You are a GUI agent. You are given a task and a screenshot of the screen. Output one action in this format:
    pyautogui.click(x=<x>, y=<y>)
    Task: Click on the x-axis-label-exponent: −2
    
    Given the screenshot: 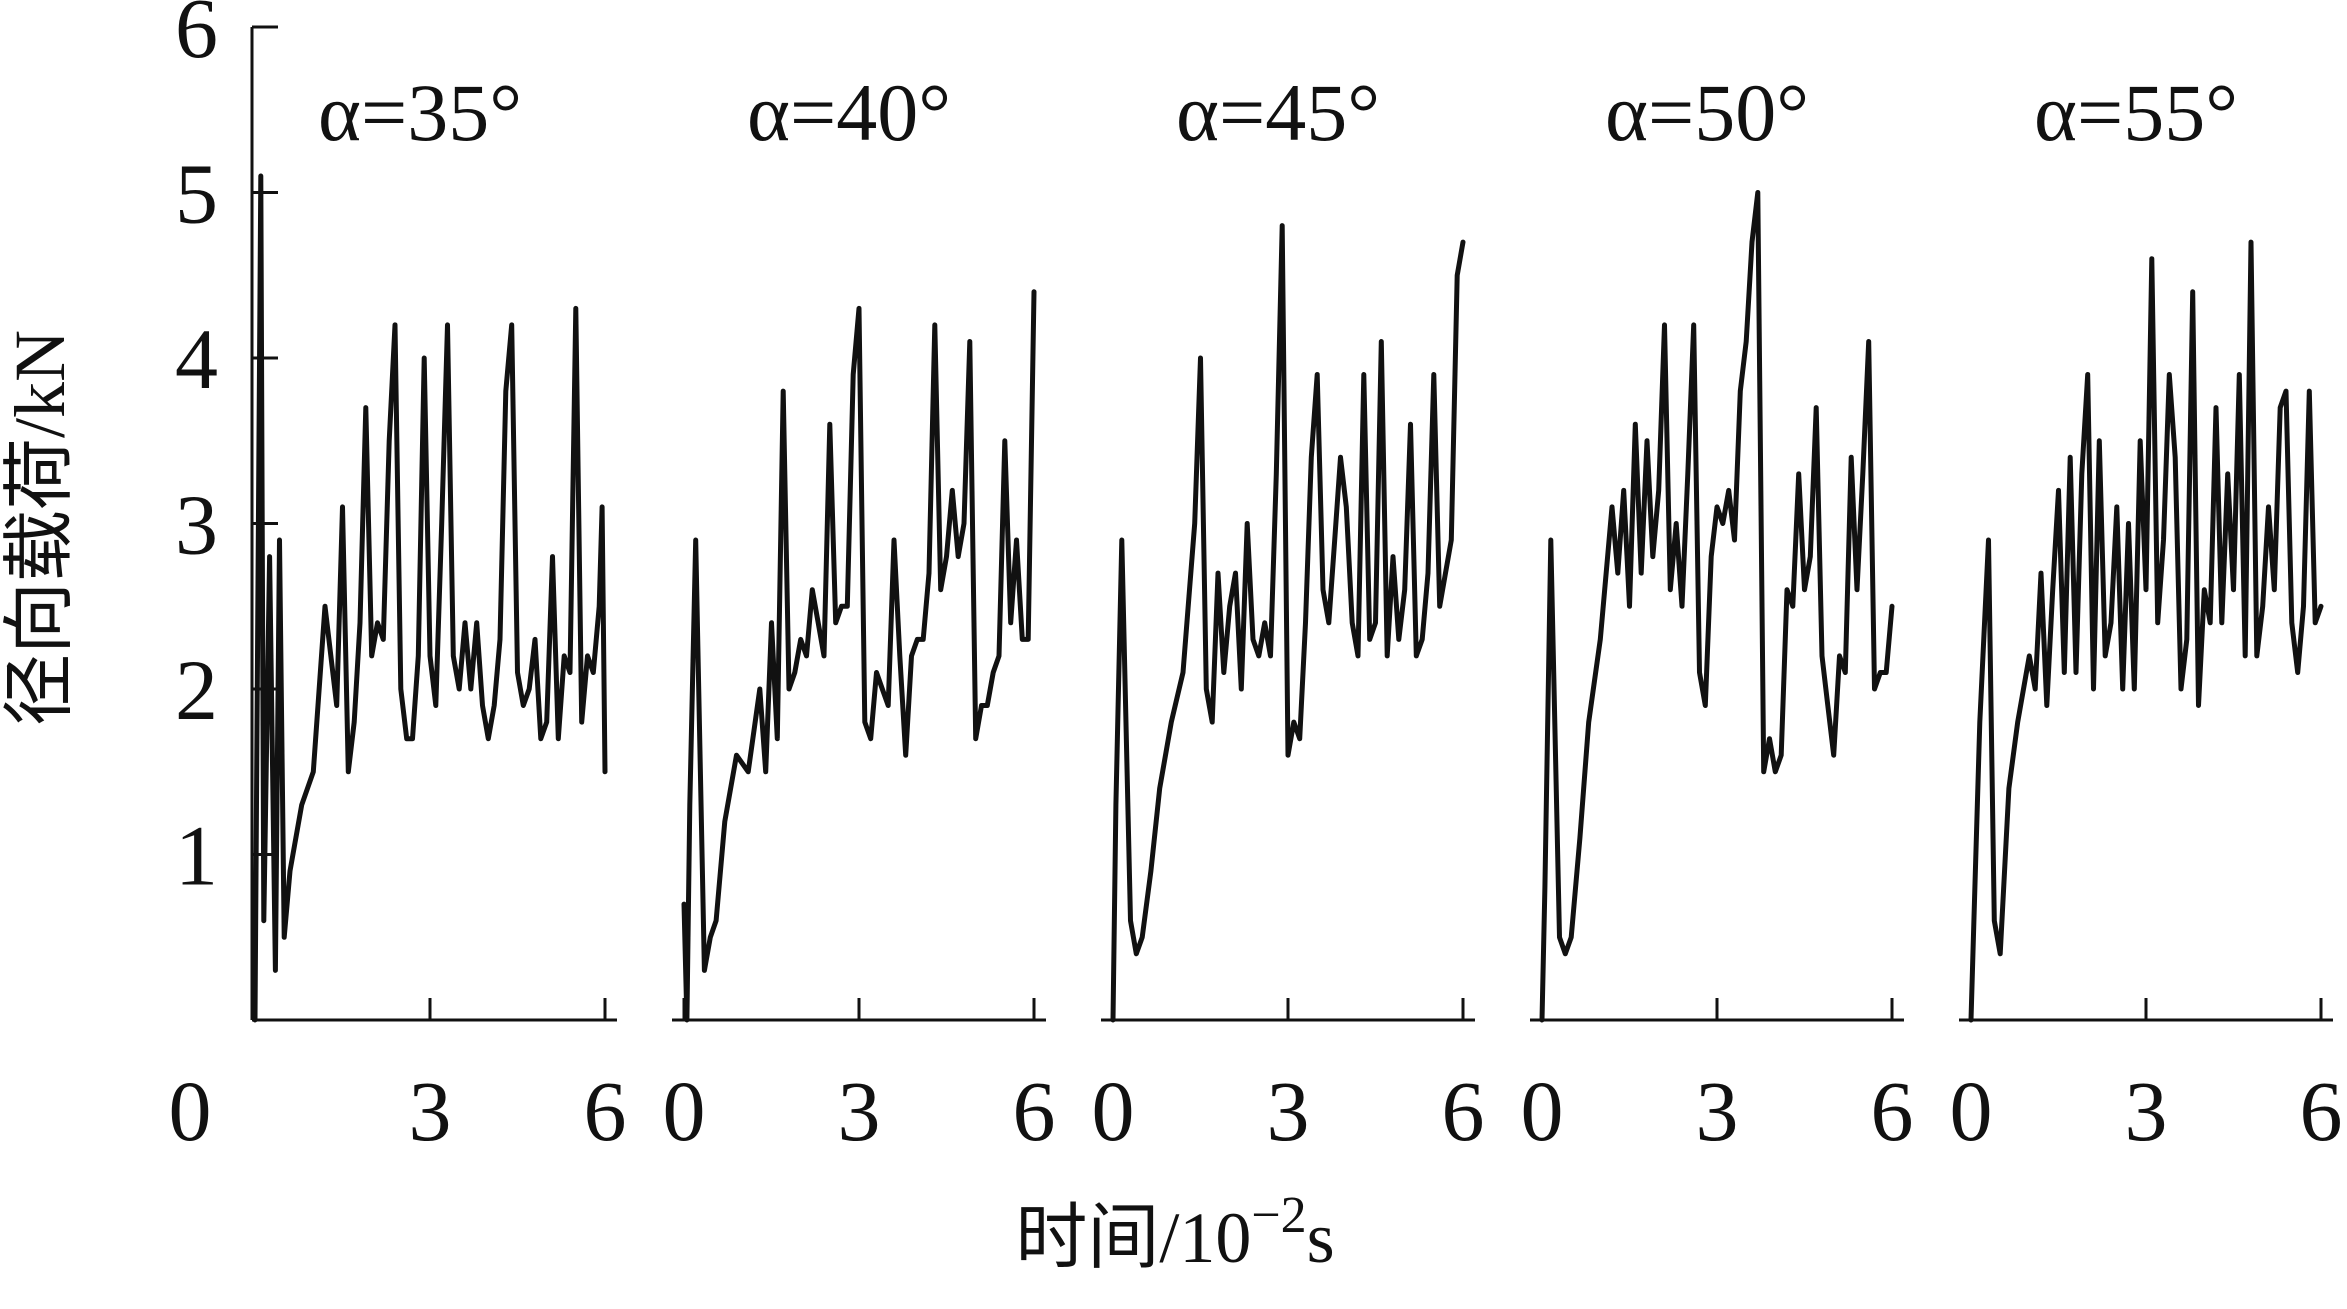 What is the action you would take?
    pyautogui.click(x=1278, y=1215)
    